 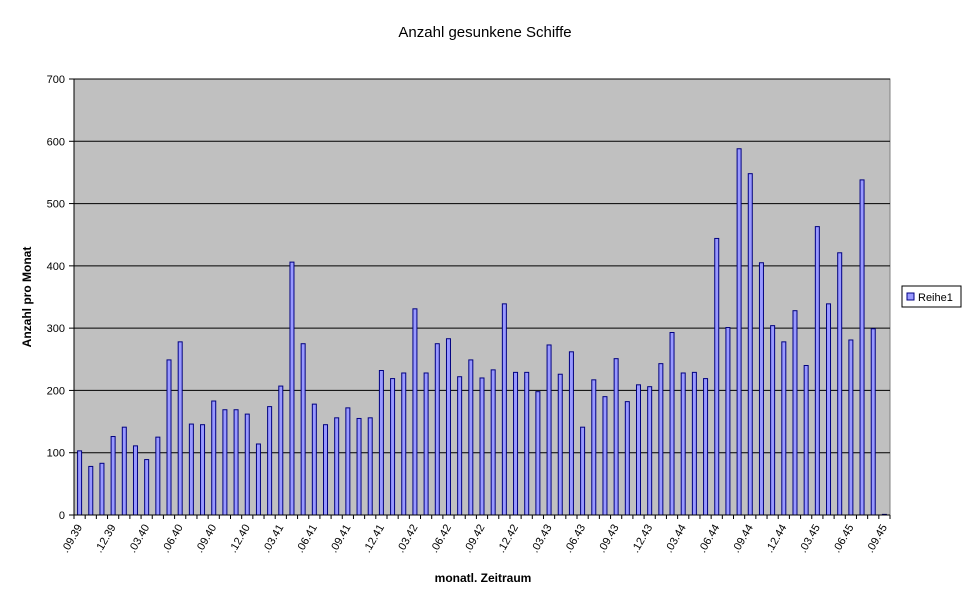 I want to click on x-tick-label: .03.41, so click(x=274, y=539).